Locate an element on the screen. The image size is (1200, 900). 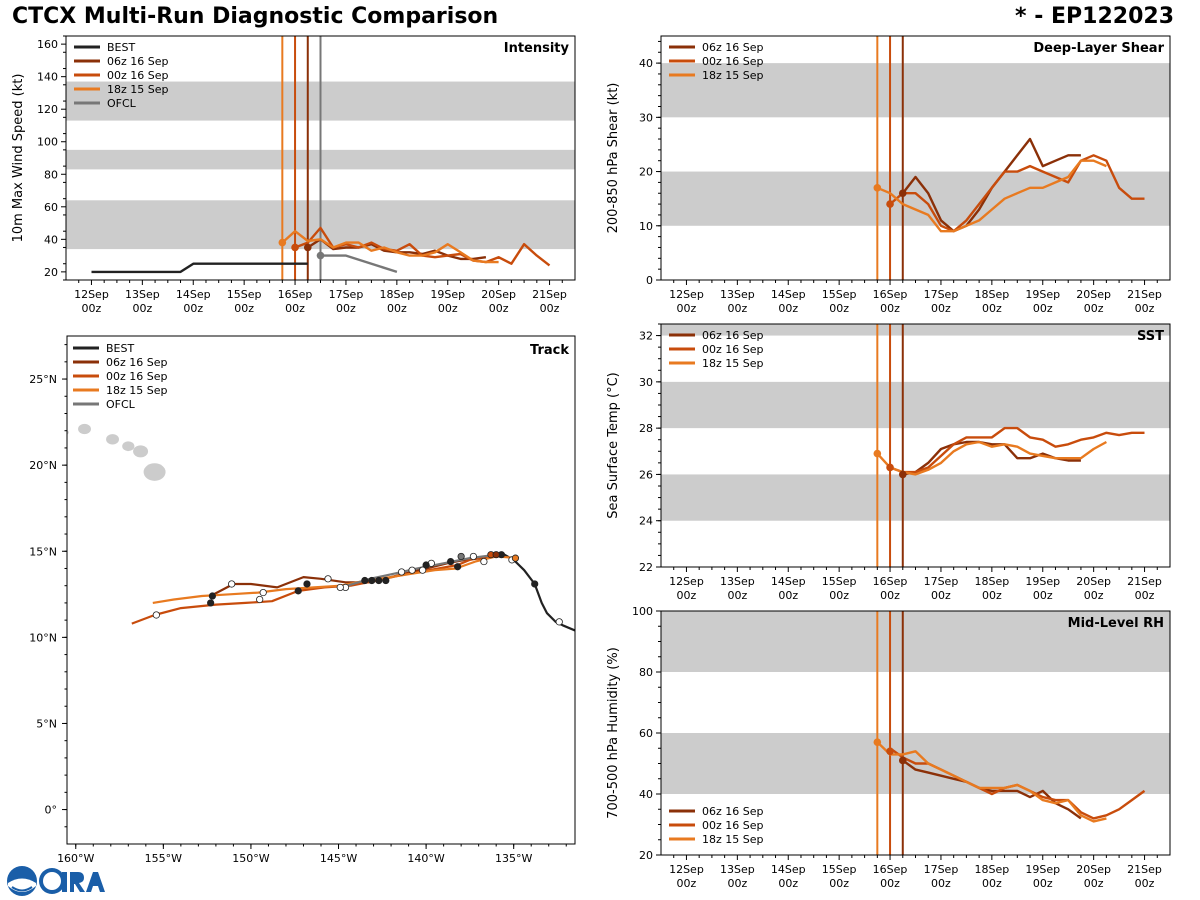
lon-tick-label: 140°W is located at coordinates (425, 858).